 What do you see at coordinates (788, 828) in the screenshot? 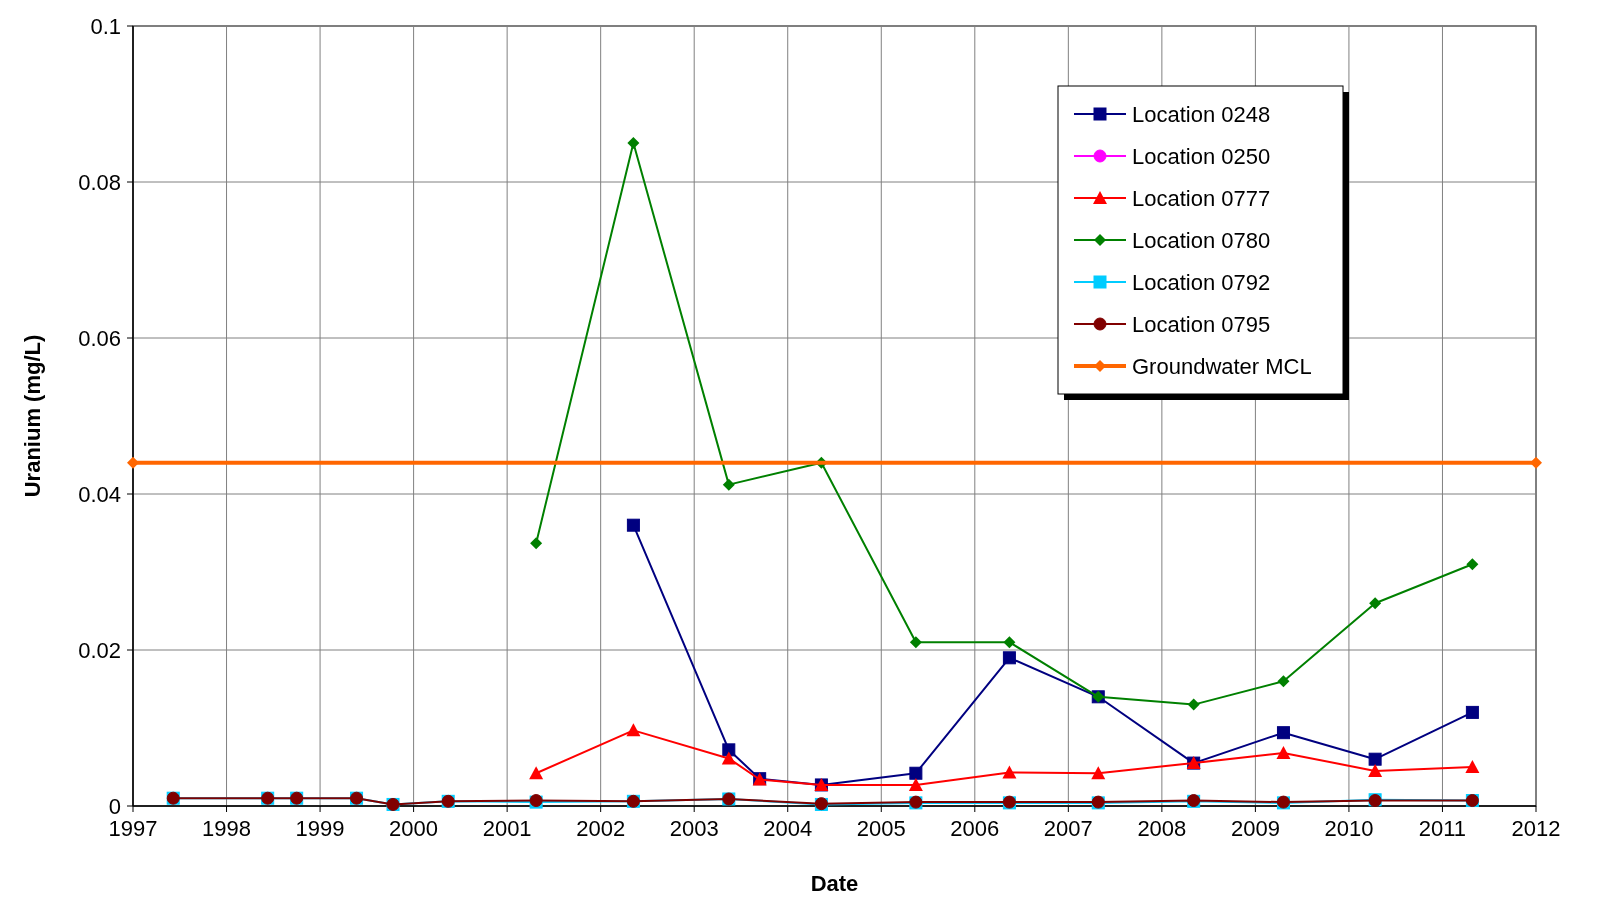
I see `x-tick-label: 2004` at bounding box center [788, 828].